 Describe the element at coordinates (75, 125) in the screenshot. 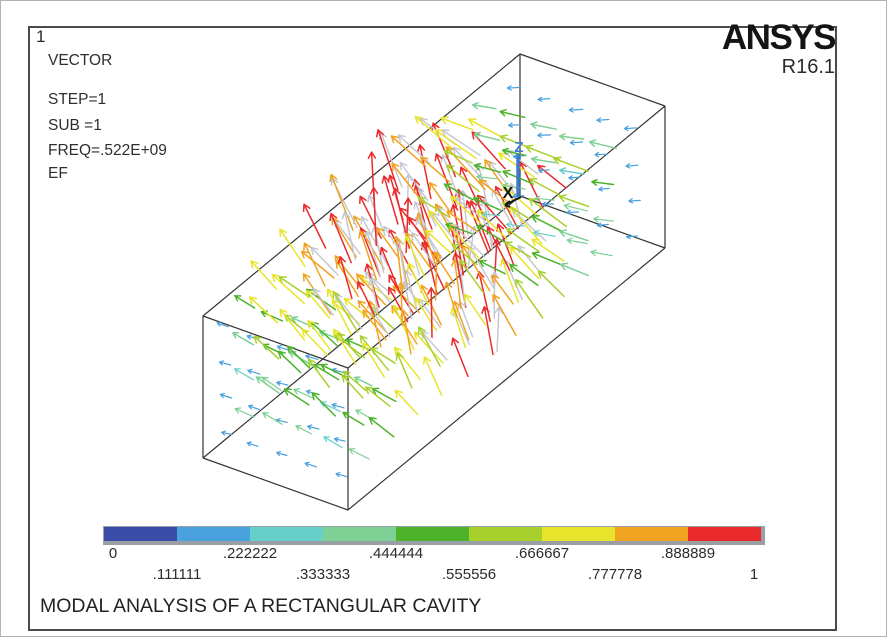

I see `annotation-substep: SUB =1` at that location.